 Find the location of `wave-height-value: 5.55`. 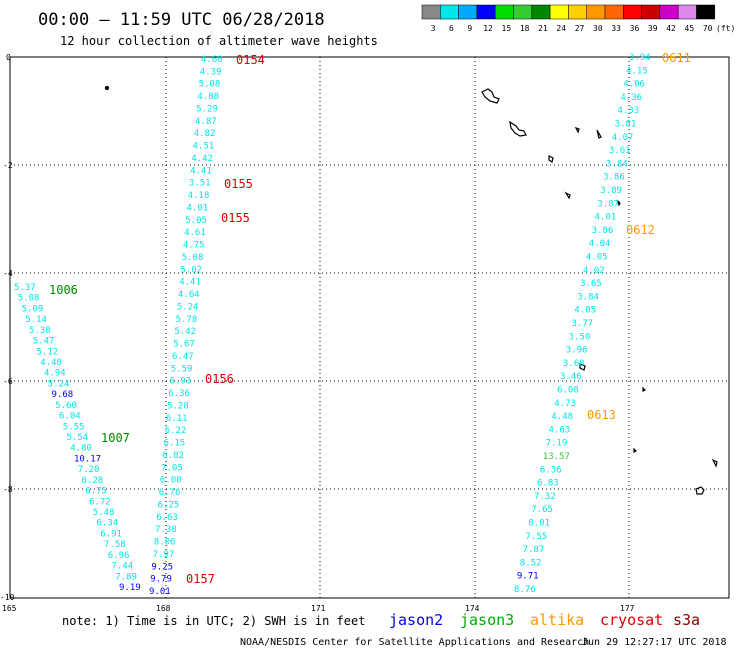

wave-height-value: 5.55 is located at coordinates (74, 427).